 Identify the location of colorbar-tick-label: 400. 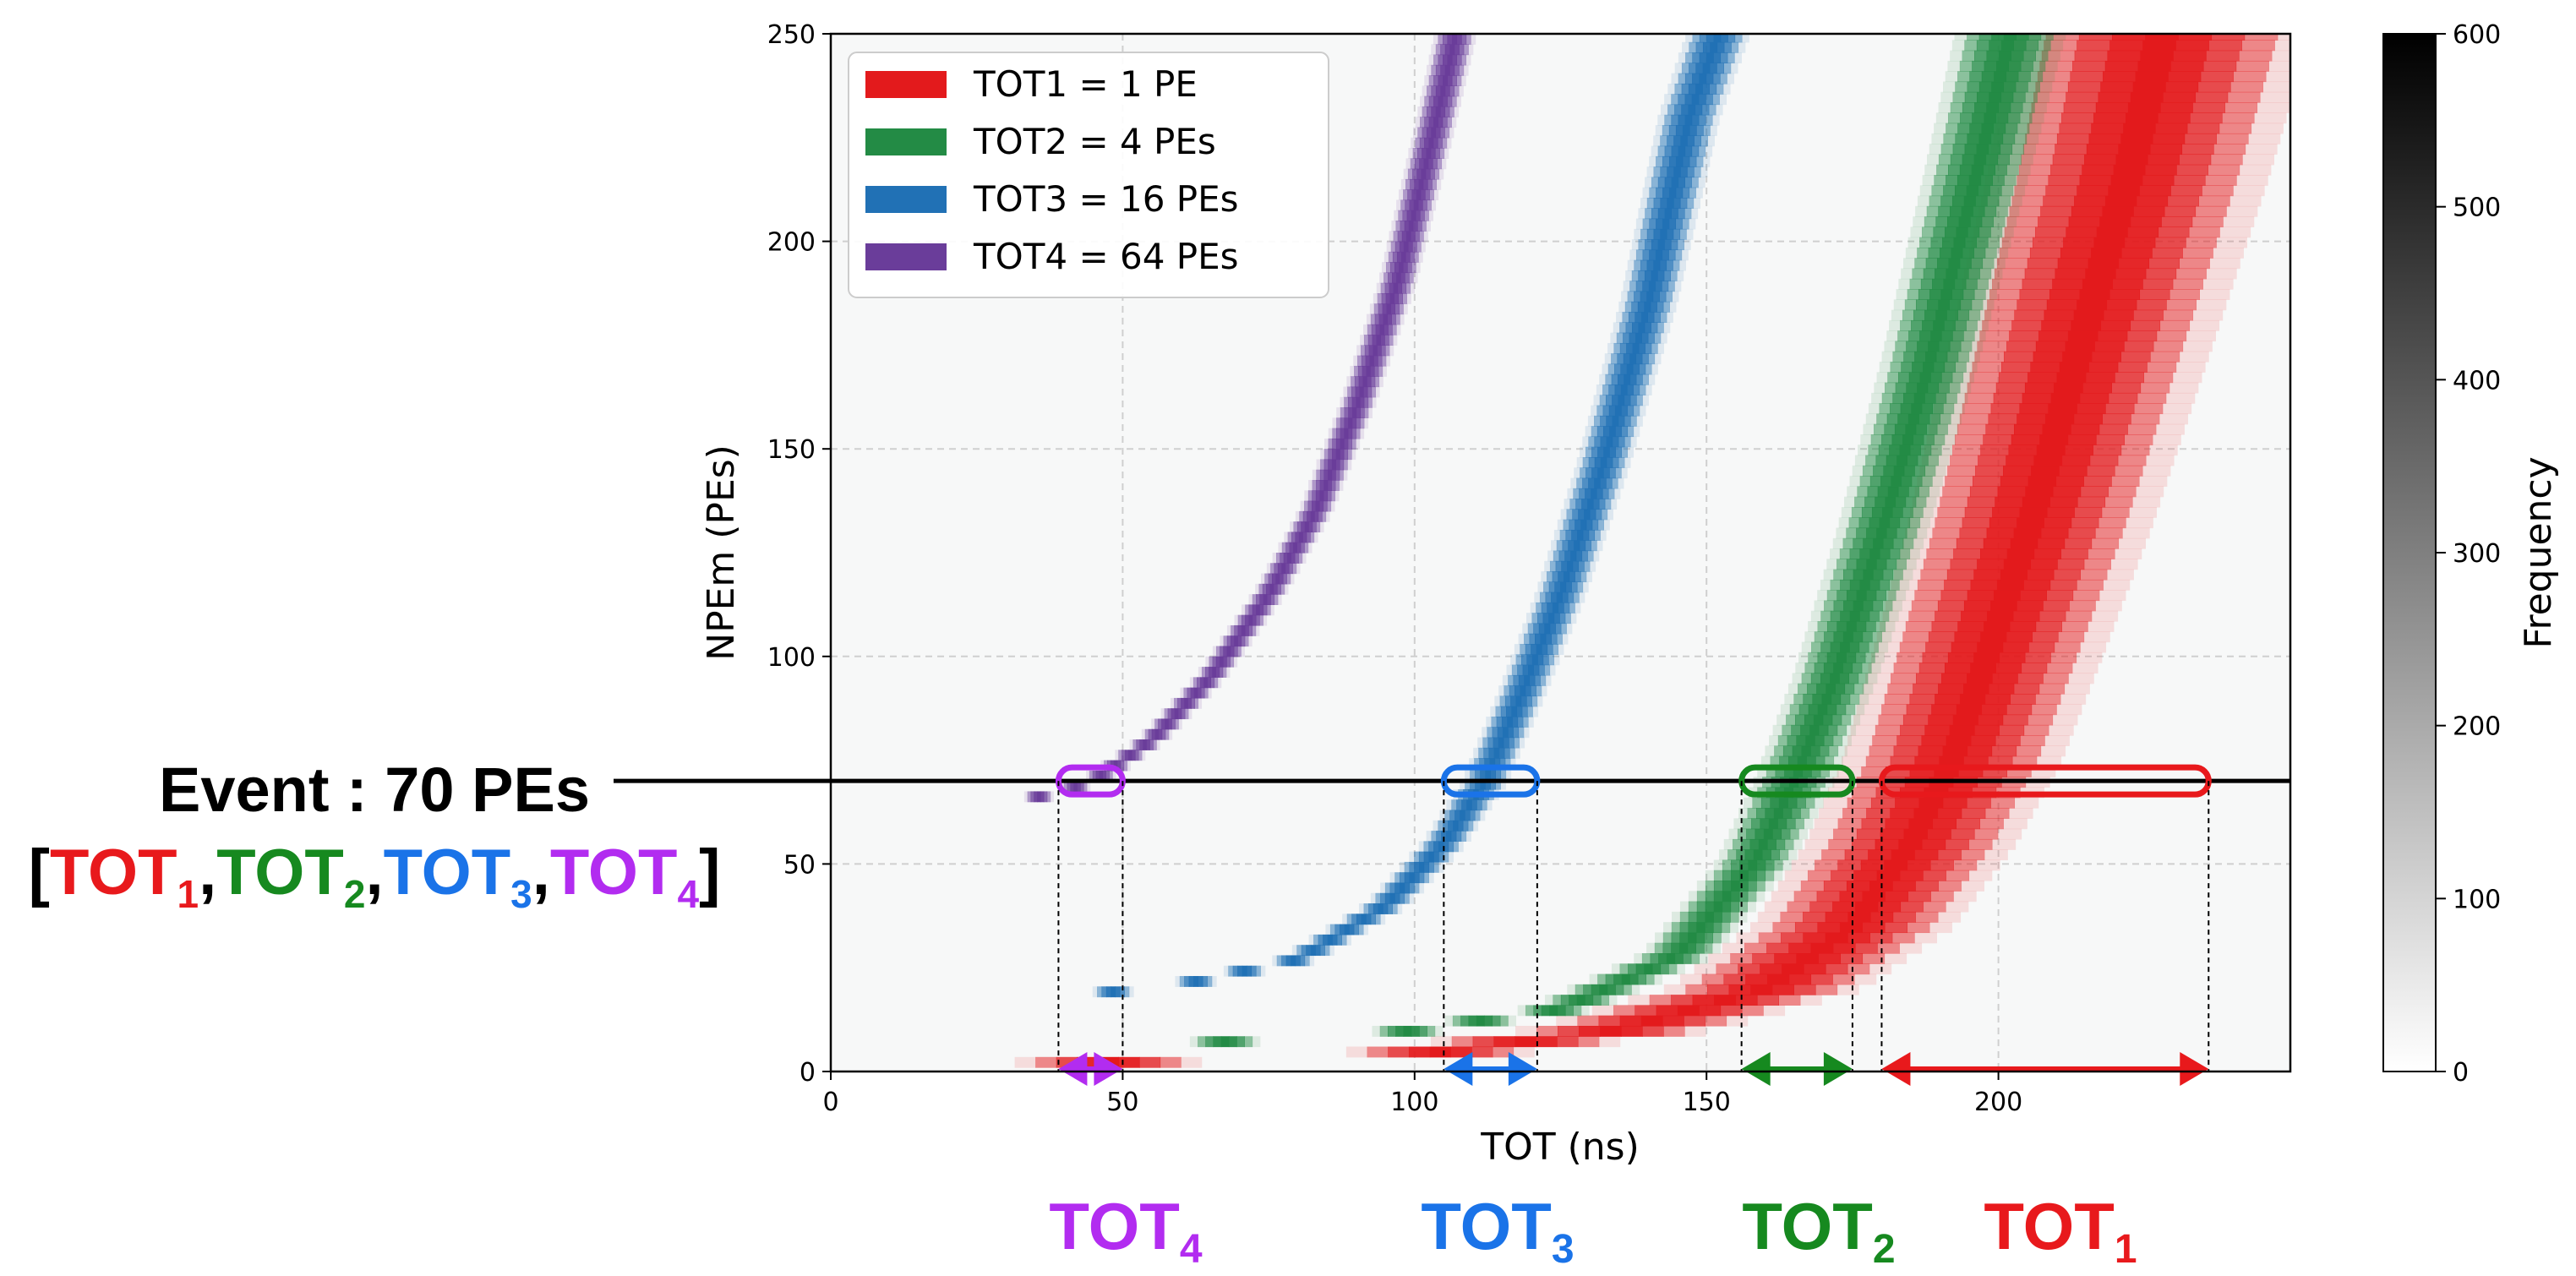
(2477, 380).